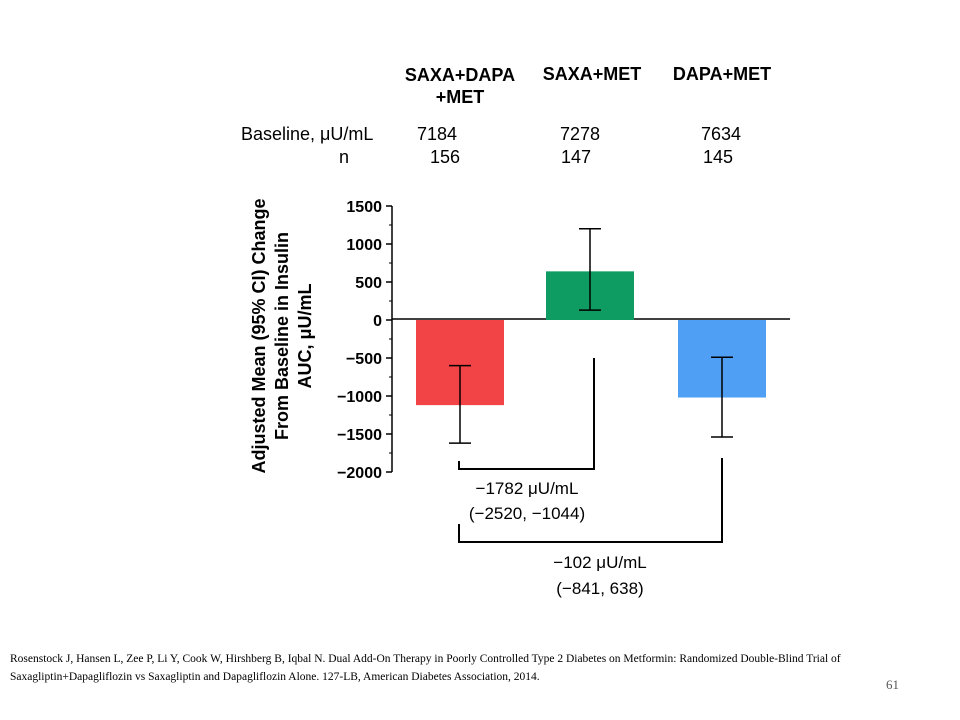 The height and width of the screenshot is (720, 960). Describe the element at coordinates (460, 75) in the screenshot. I see `group-label-1-line1: SAXA+DAPA` at that location.